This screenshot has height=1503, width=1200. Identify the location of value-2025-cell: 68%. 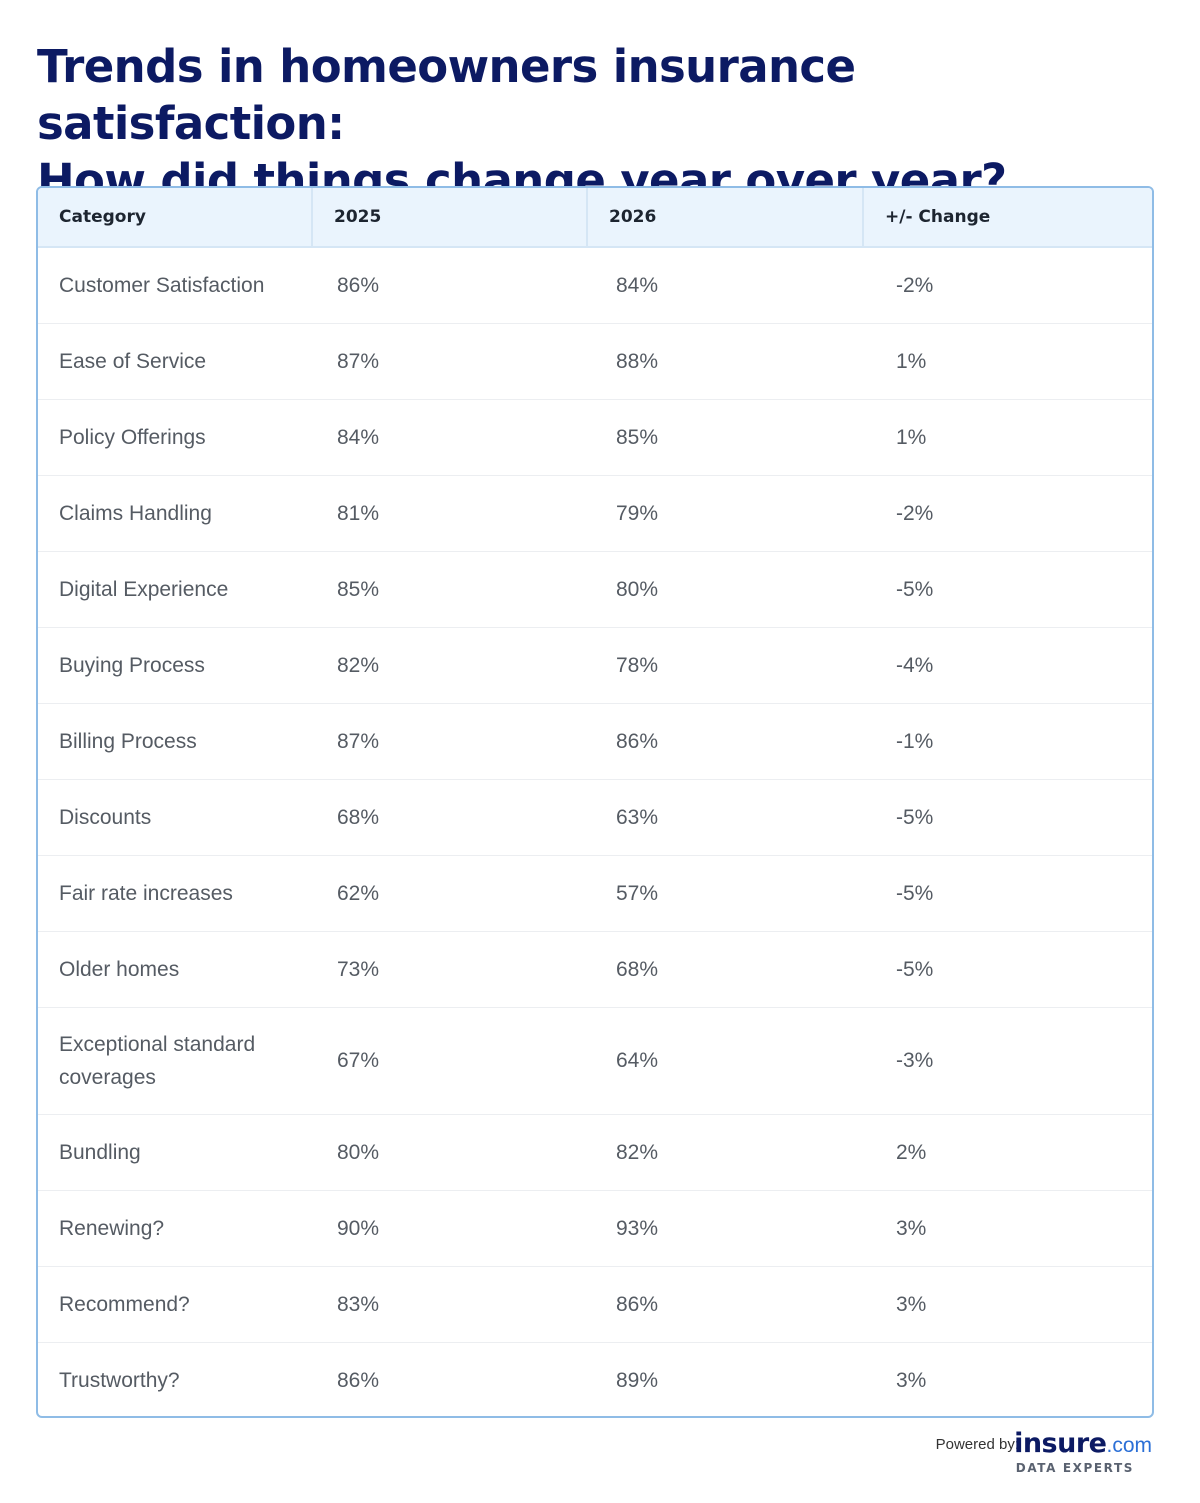
(449, 817).